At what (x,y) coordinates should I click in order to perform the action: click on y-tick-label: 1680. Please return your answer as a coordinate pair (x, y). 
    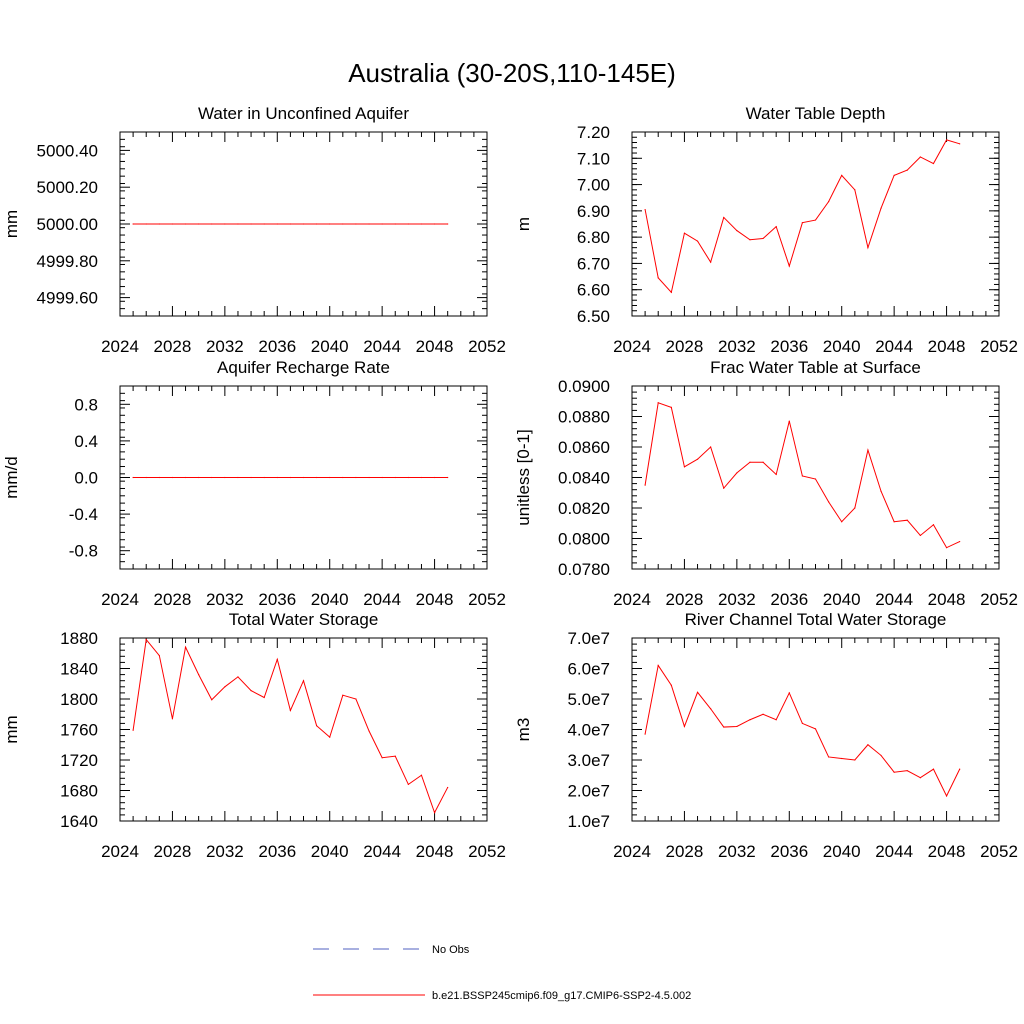
    Looking at the image, I should click on (79, 791).